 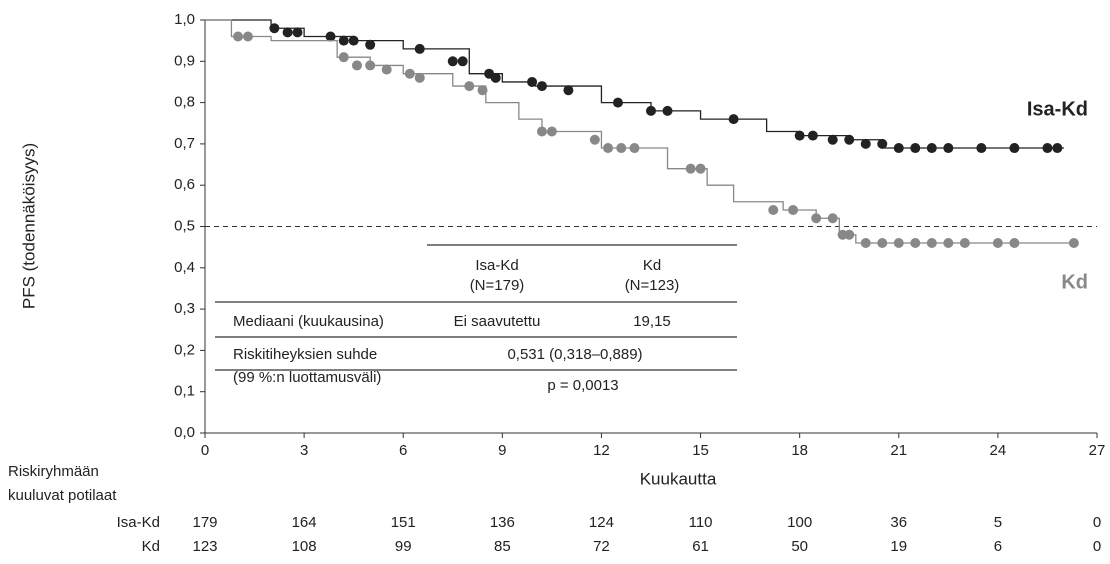 What do you see at coordinates (502, 450) in the screenshot?
I see `x-tick-label: 9` at bounding box center [502, 450].